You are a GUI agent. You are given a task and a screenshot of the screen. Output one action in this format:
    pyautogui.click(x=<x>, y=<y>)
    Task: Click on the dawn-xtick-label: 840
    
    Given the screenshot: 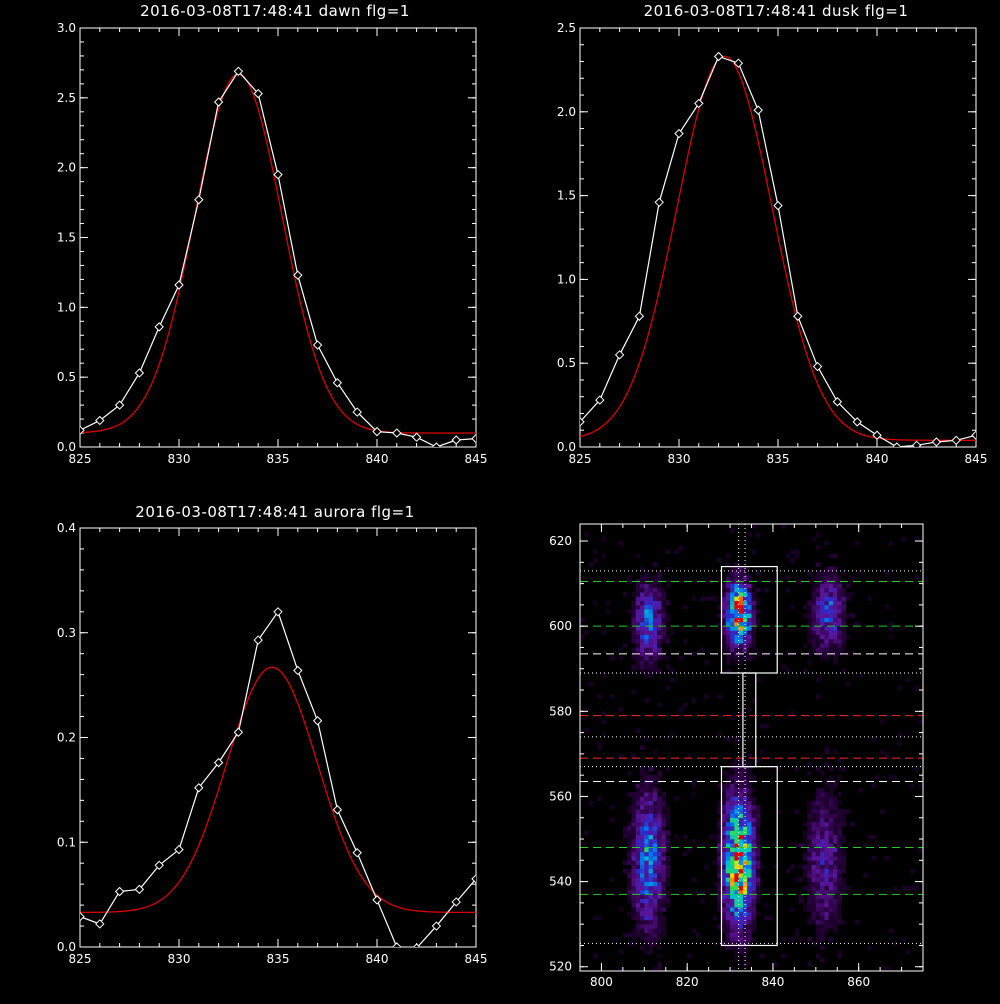 What is the action you would take?
    pyautogui.click(x=377, y=459)
    